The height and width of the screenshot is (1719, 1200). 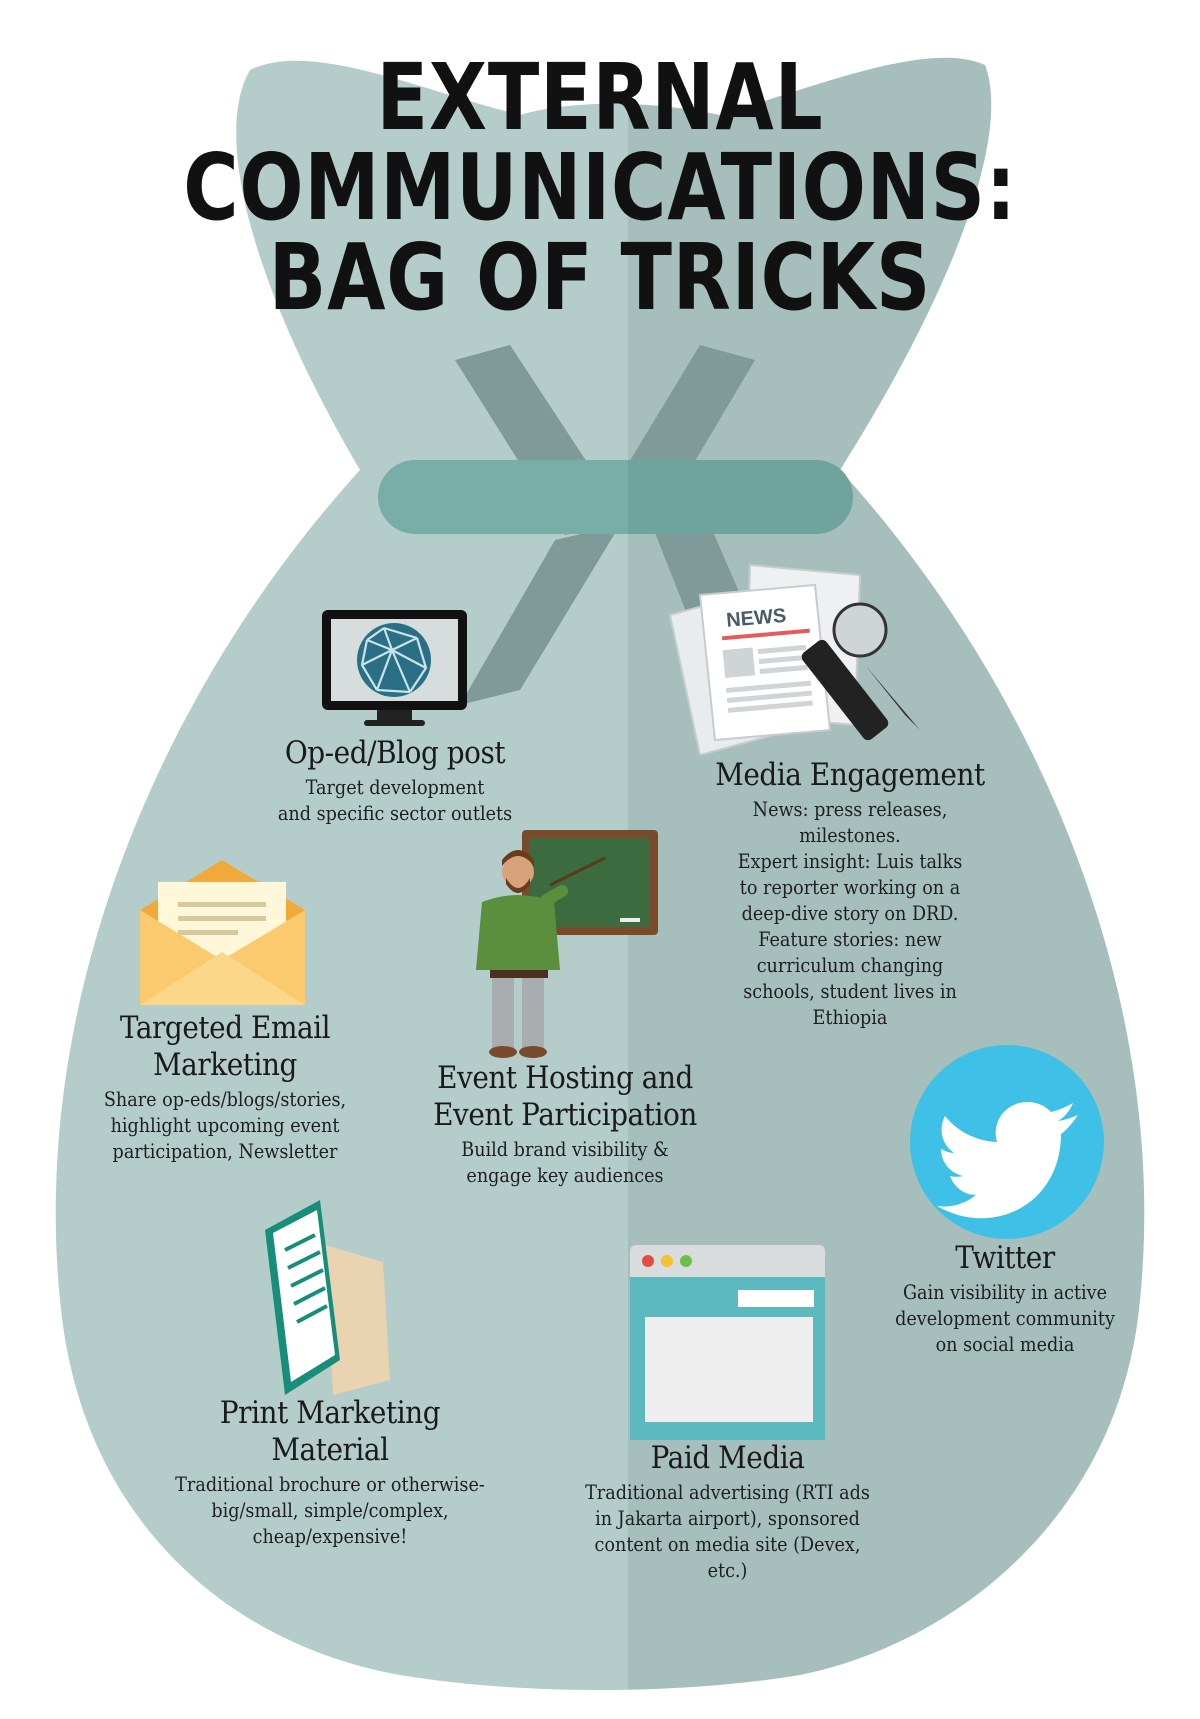 I want to click on presenter-chalkboard-icon, so click(x=565, y=945).